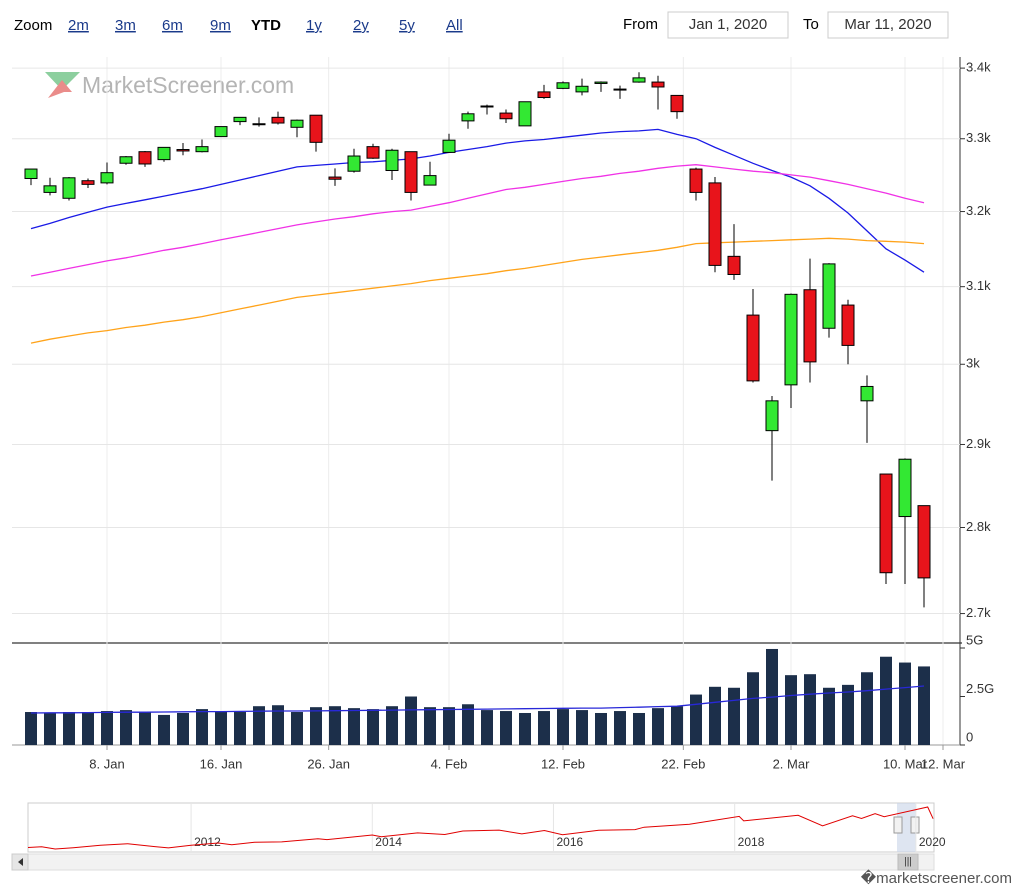 The width and height of the screenshot is (1024, 895). Describe the element at coordinates (906, 827) in the screenshot. I see `navigator-selection` at that location.